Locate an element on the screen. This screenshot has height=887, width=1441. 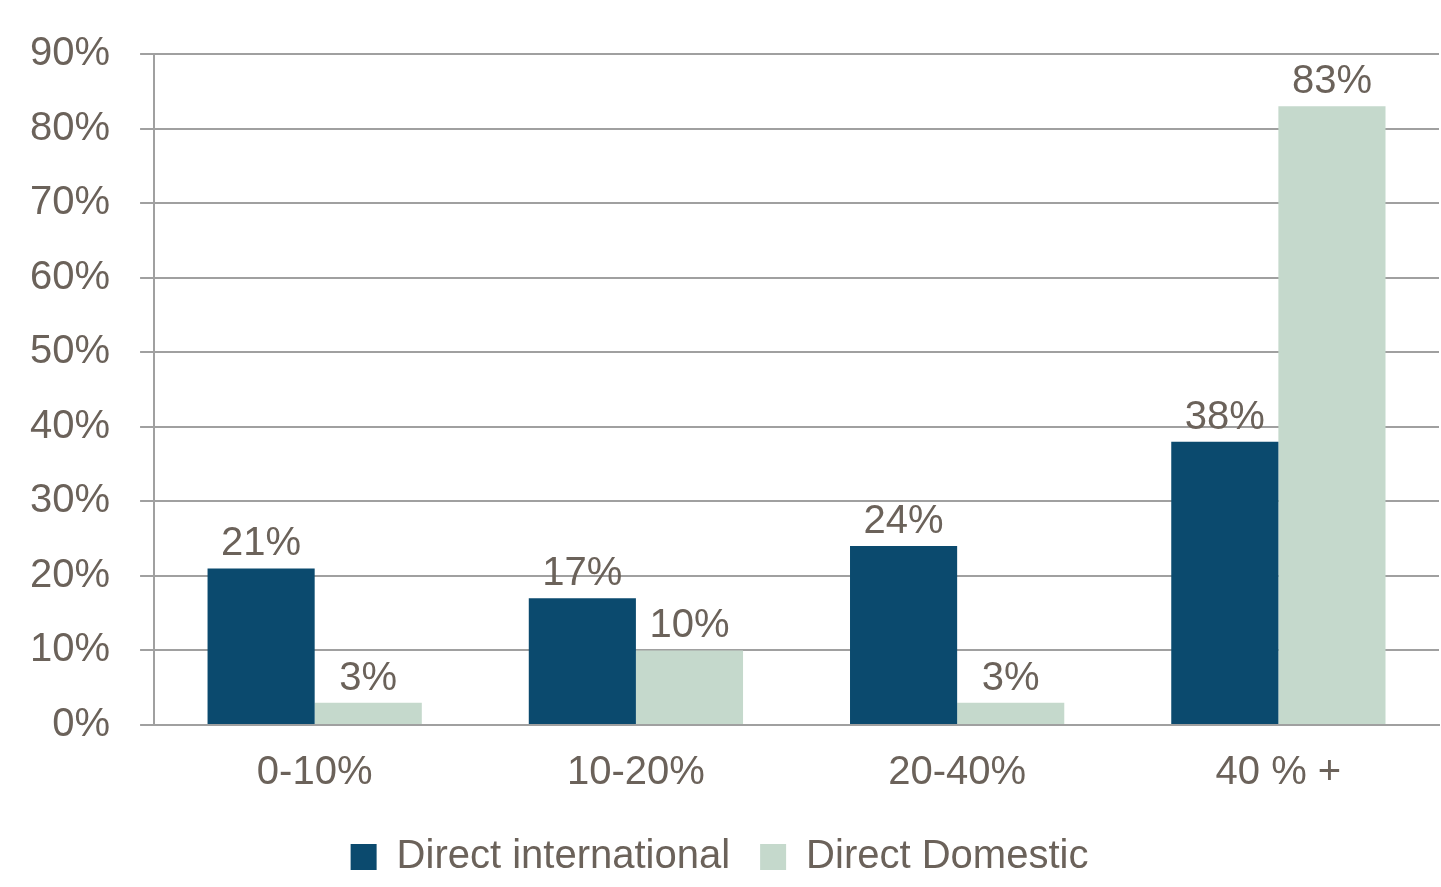
y-tick-label: 0% is located at coordinates (81, 722).